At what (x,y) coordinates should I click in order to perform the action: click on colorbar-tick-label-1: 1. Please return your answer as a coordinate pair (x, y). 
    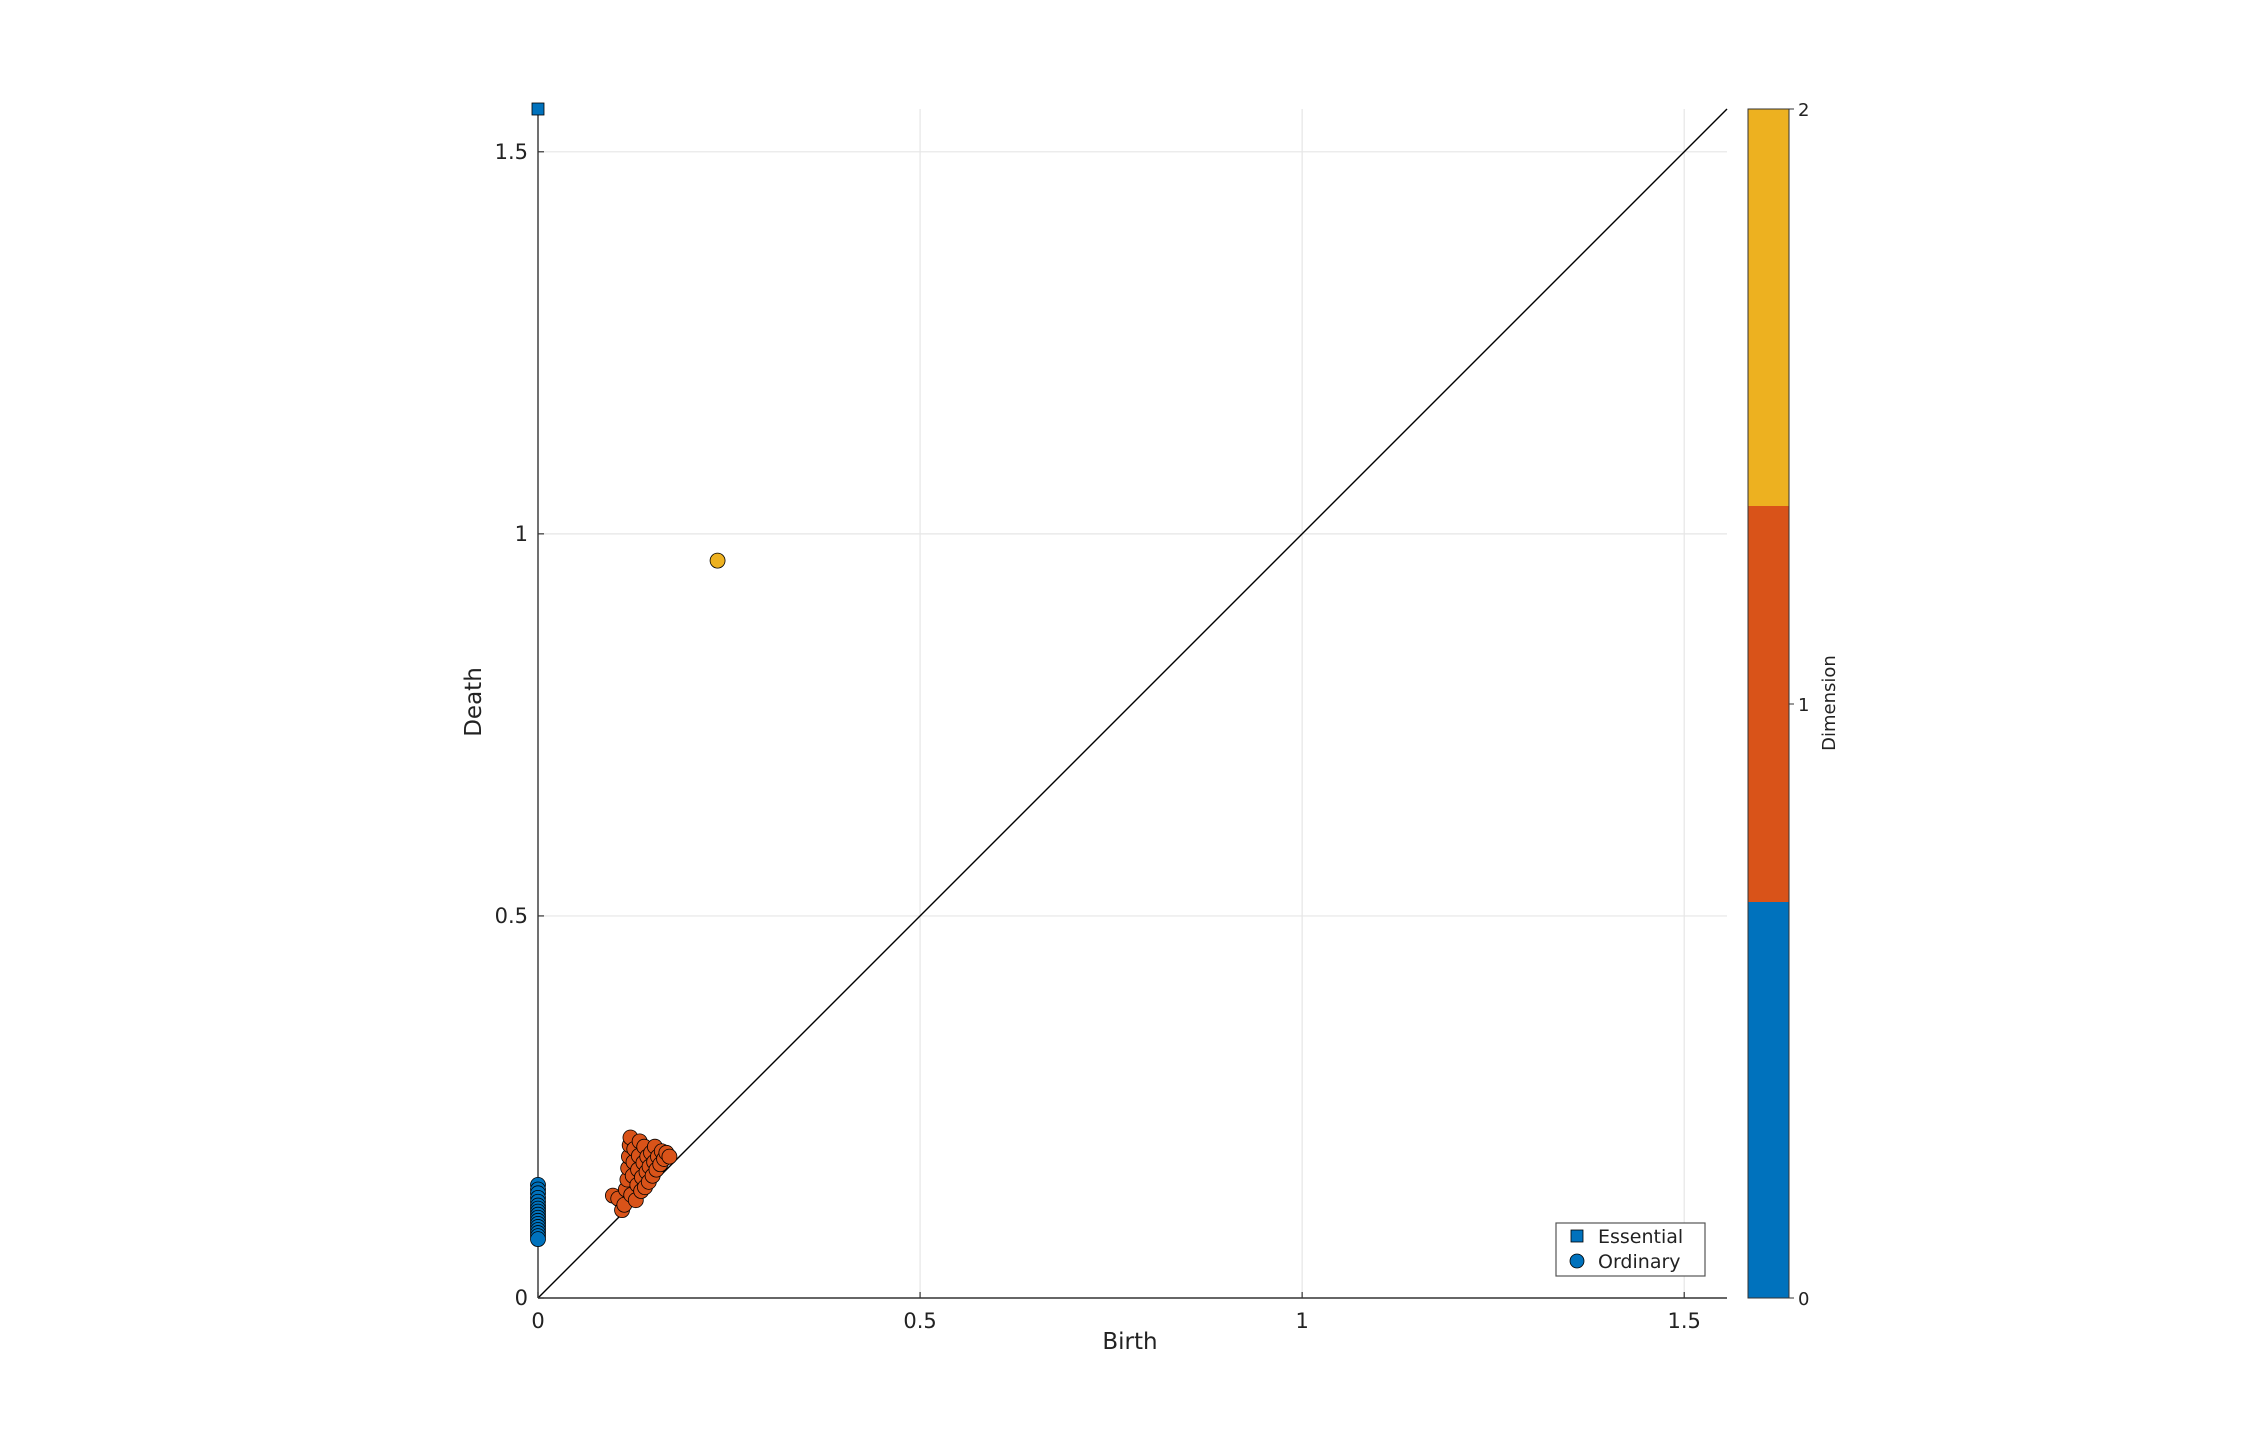
    Looking at the image, I should click on (1803, 705).